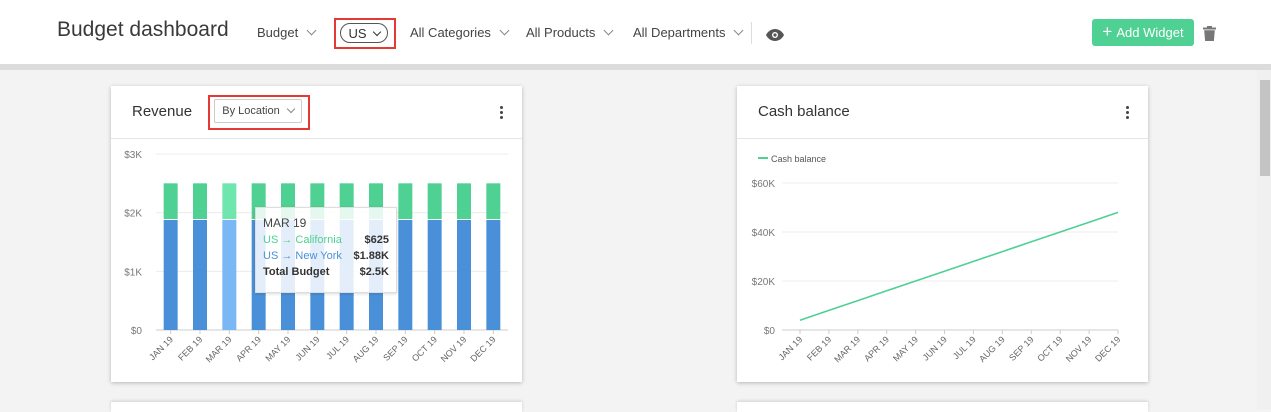  Describe the element at coordinates (143, 29) in the screenshot. I see `page-title: Budget dashboard` at that location.